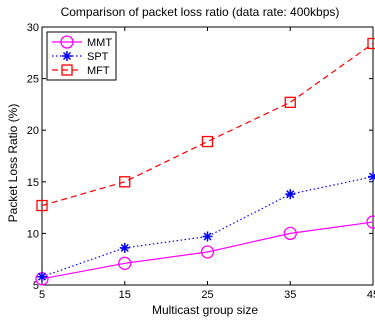 Image resolution: width=375 pixels, height=320 pixels. I want to click on y-tick-label: 5, so click(36, 286).